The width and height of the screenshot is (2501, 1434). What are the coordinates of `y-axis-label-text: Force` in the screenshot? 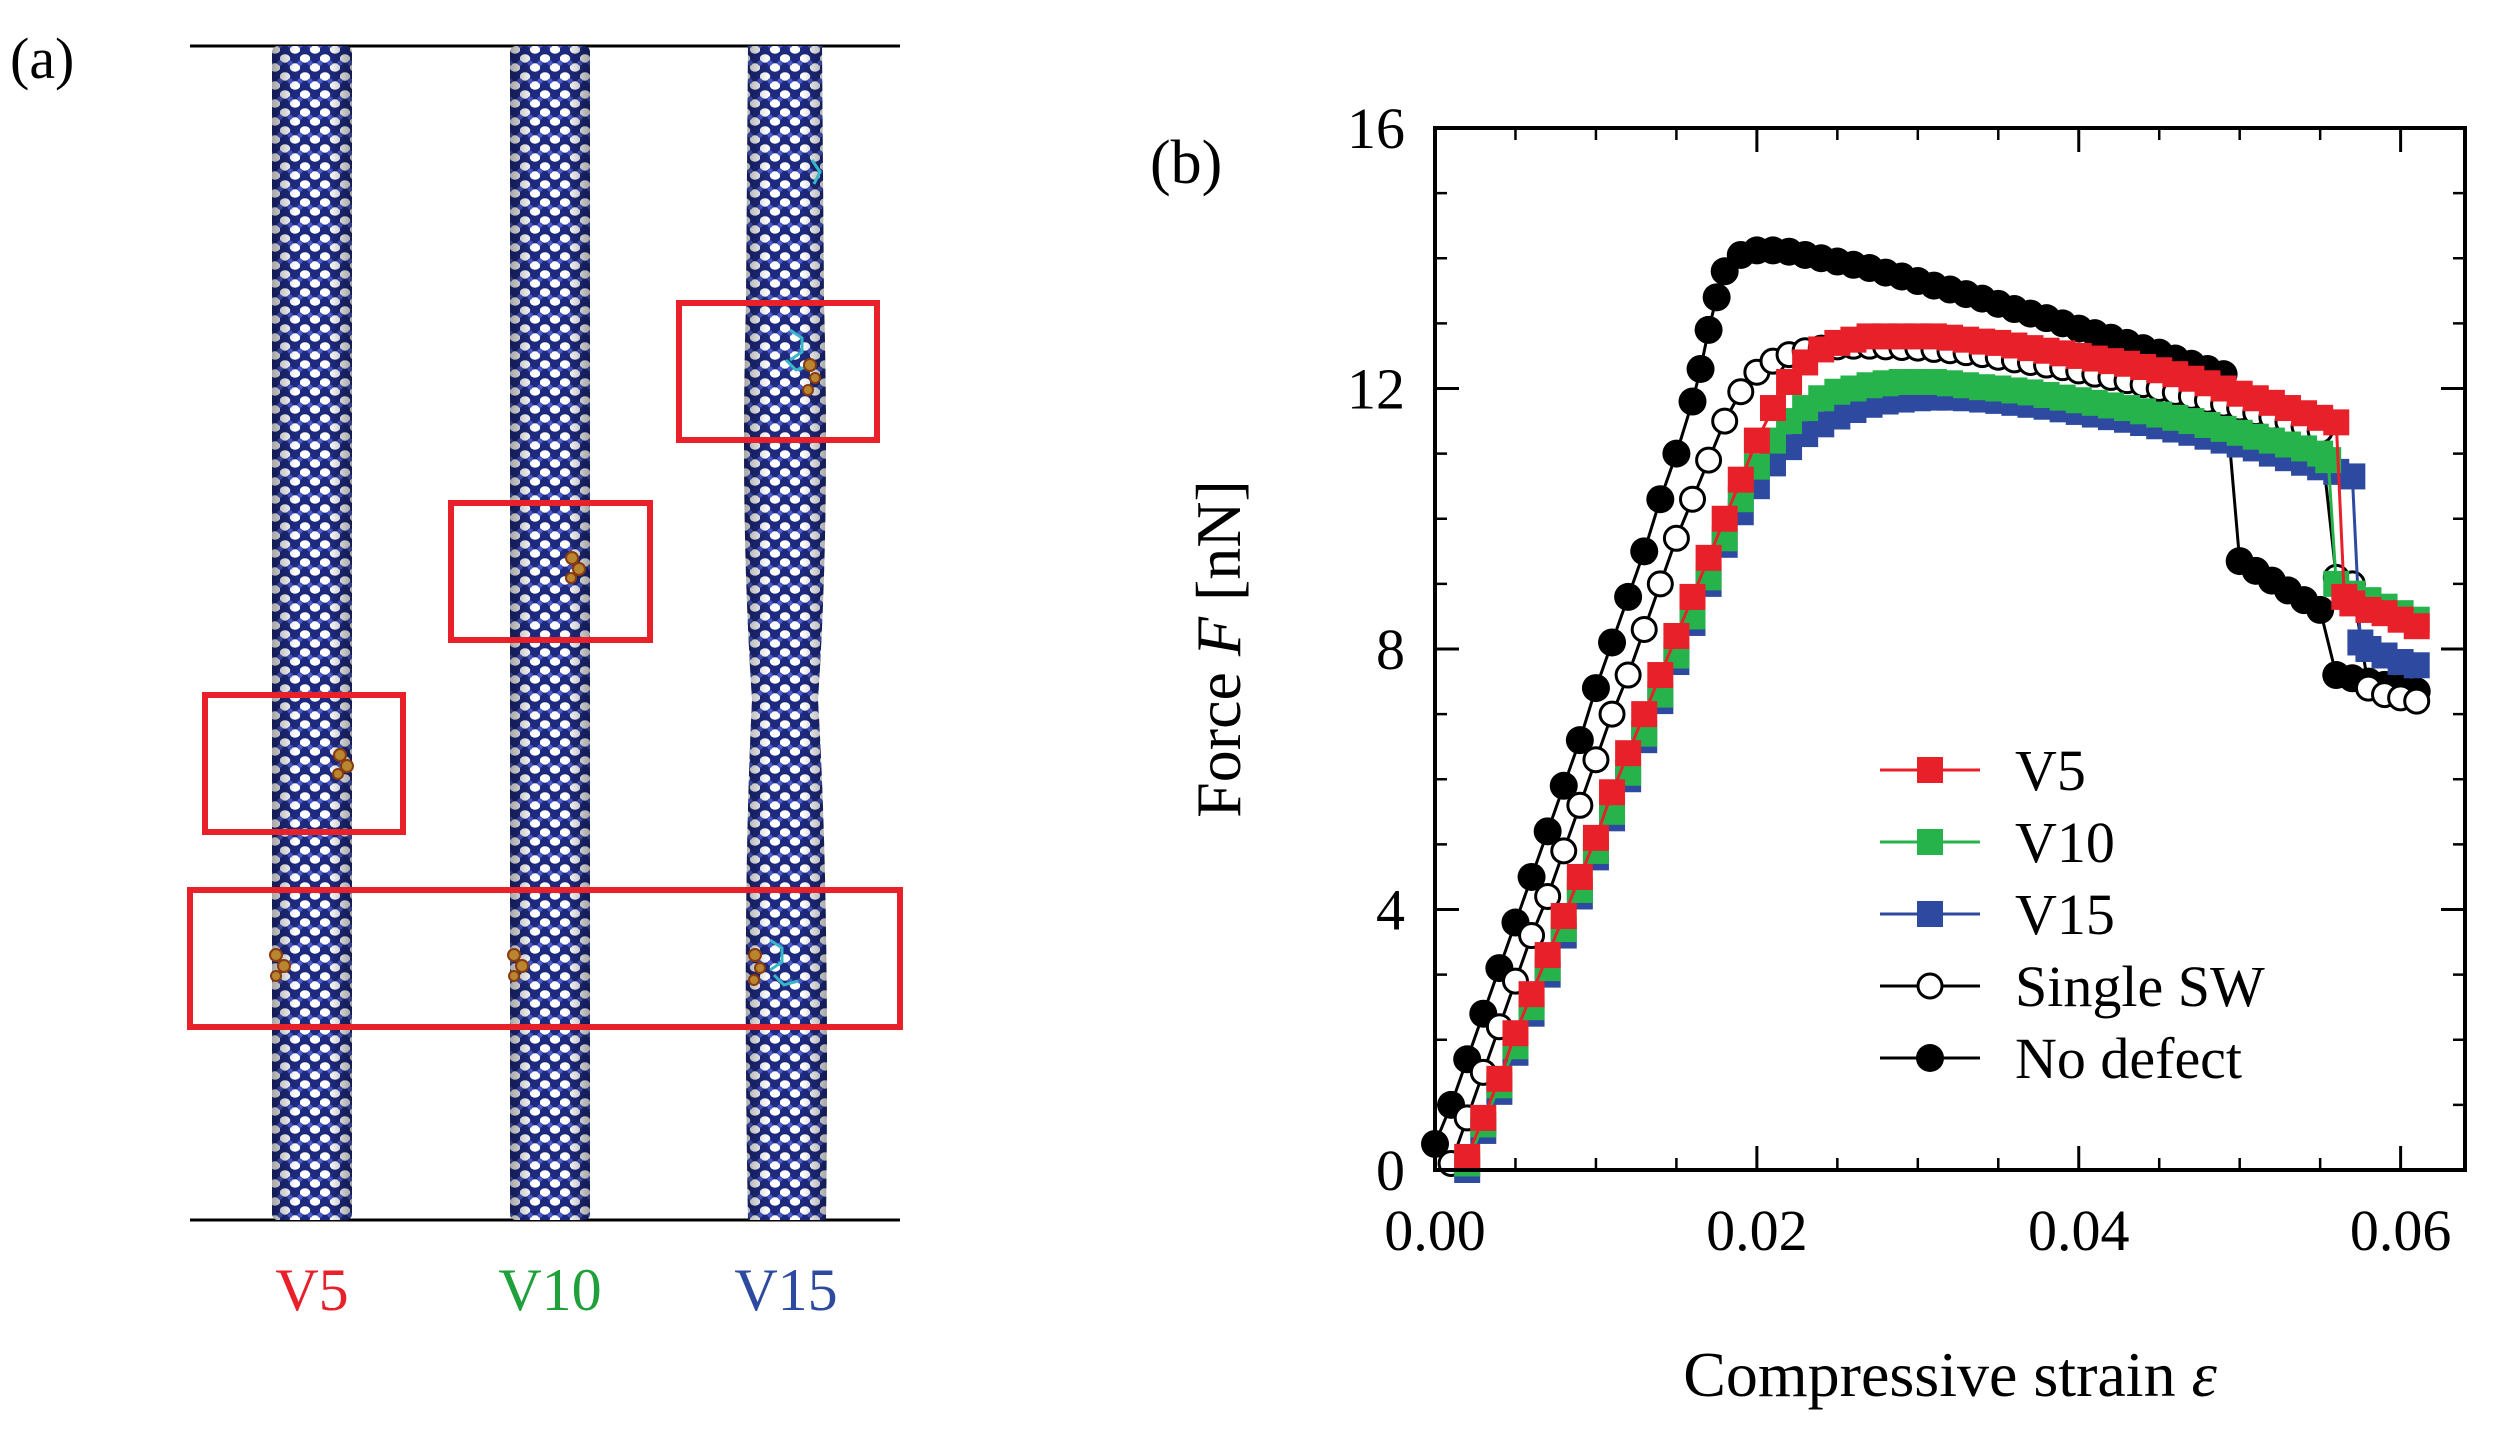 It's located at (1218, 737).